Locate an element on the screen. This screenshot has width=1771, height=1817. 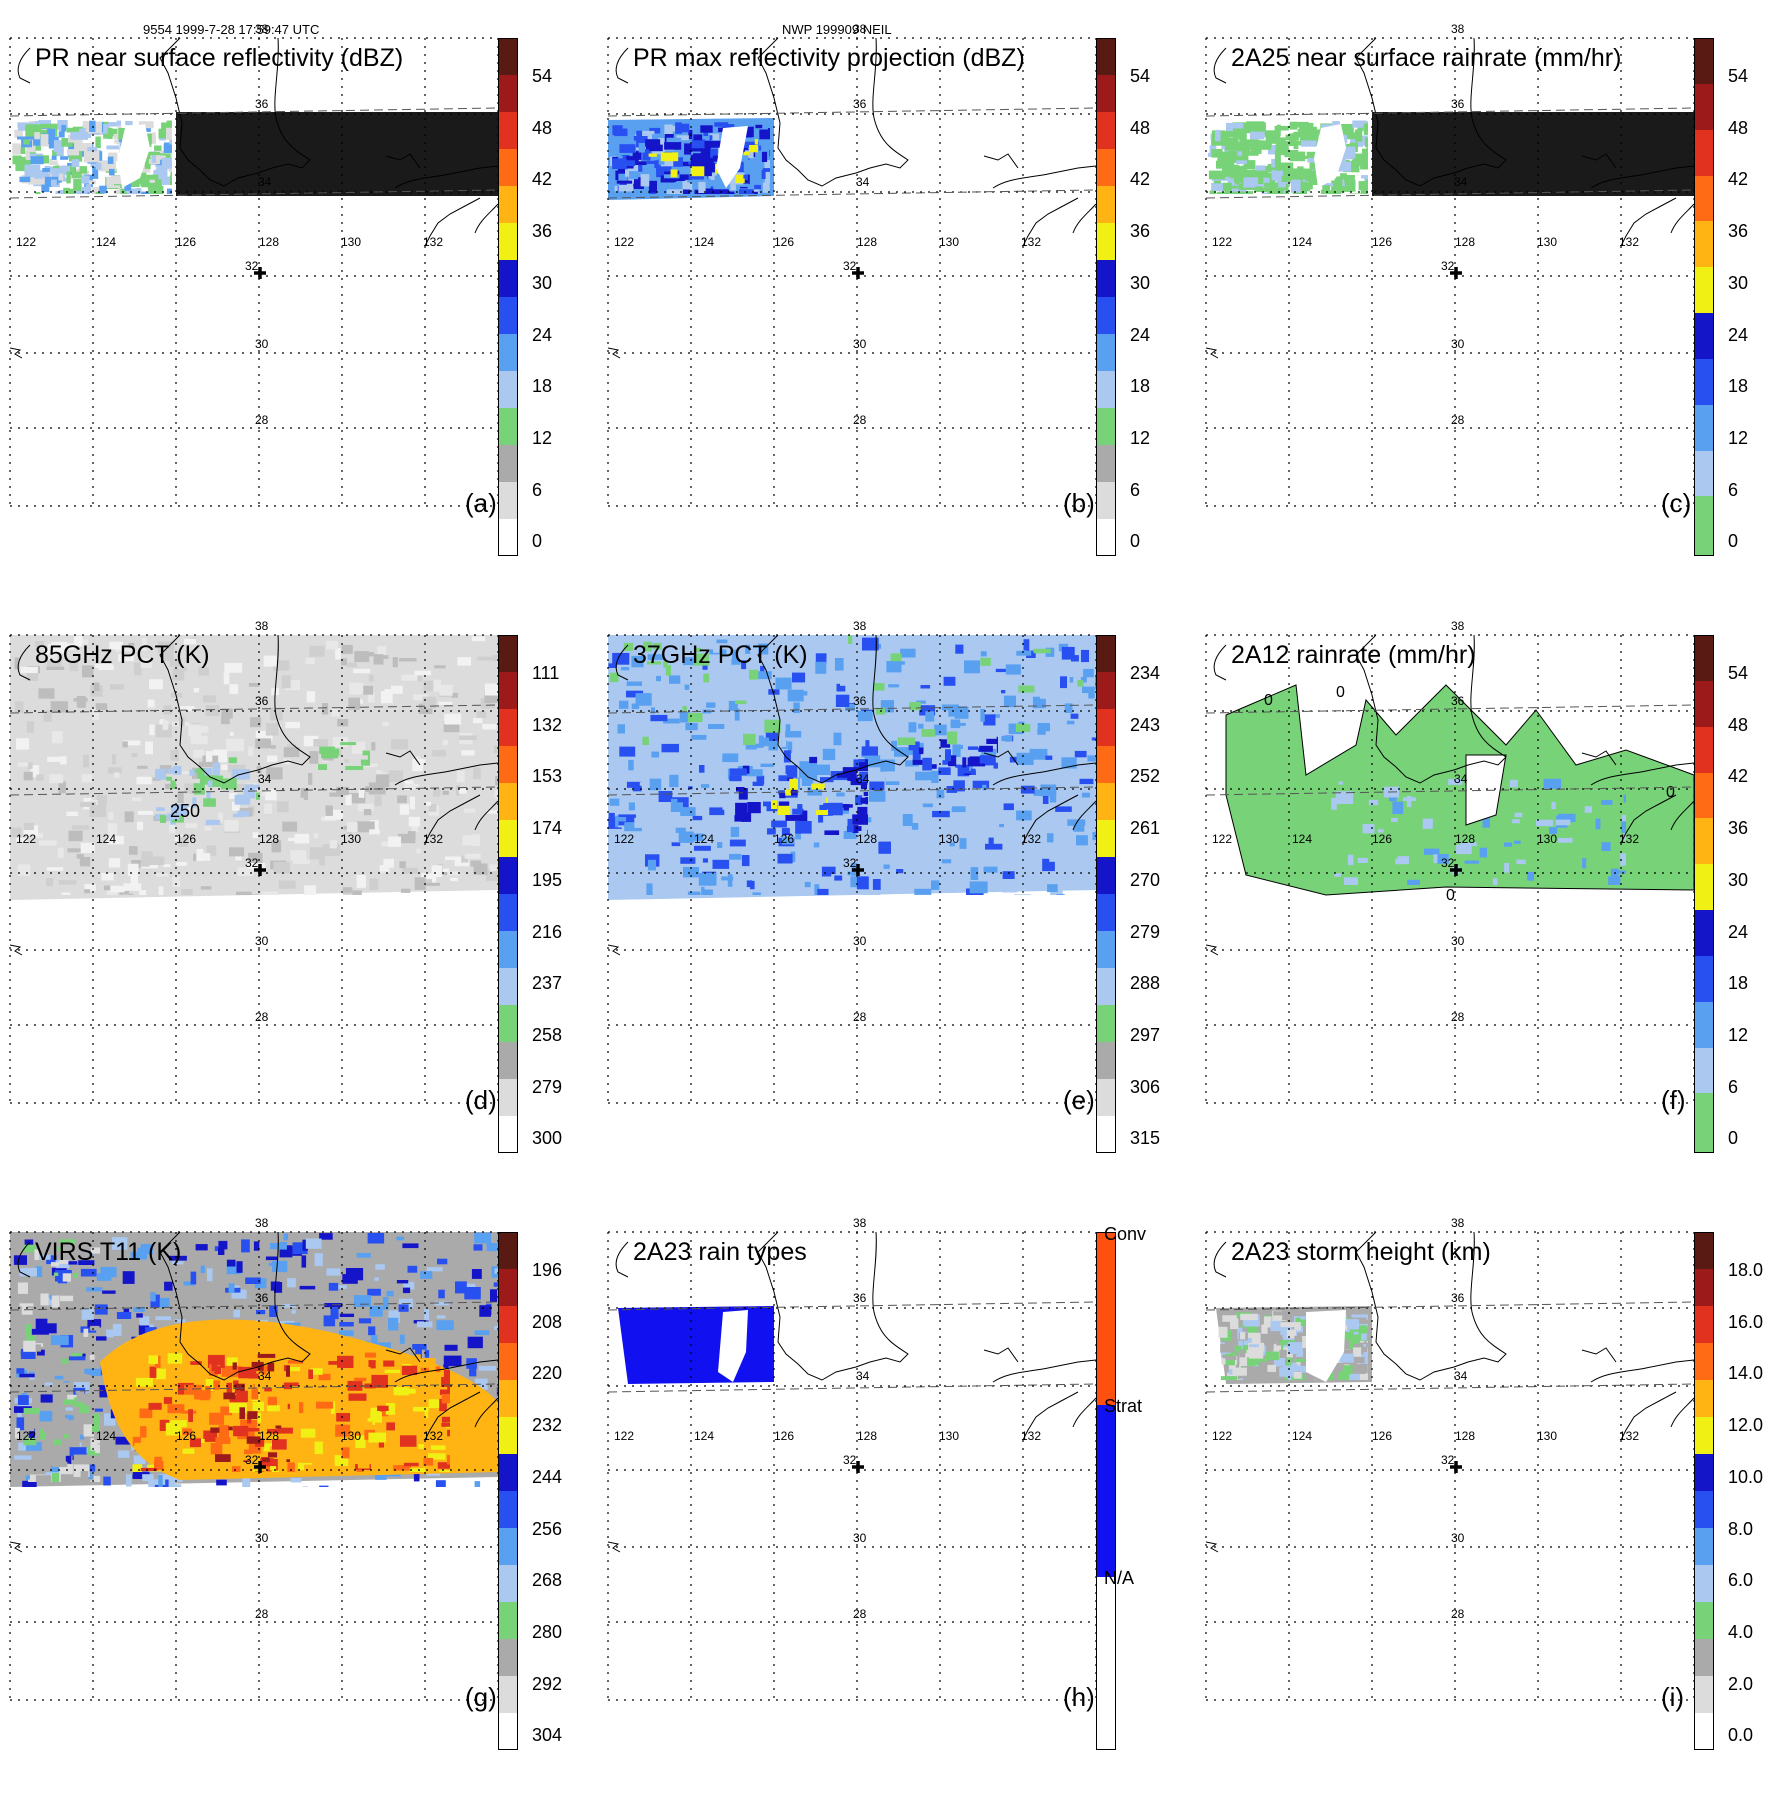
colorbar-tick: 54 is located at coordinates (1738, 76).